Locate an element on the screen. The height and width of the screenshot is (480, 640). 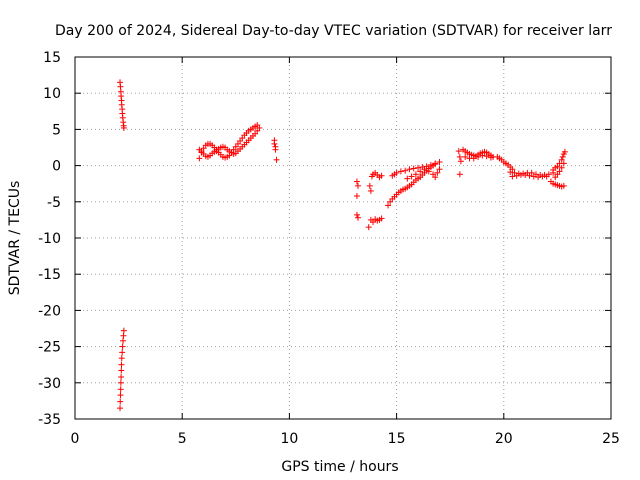
x-axis-title: GPS time / hours is located at coordinates (339, 467).